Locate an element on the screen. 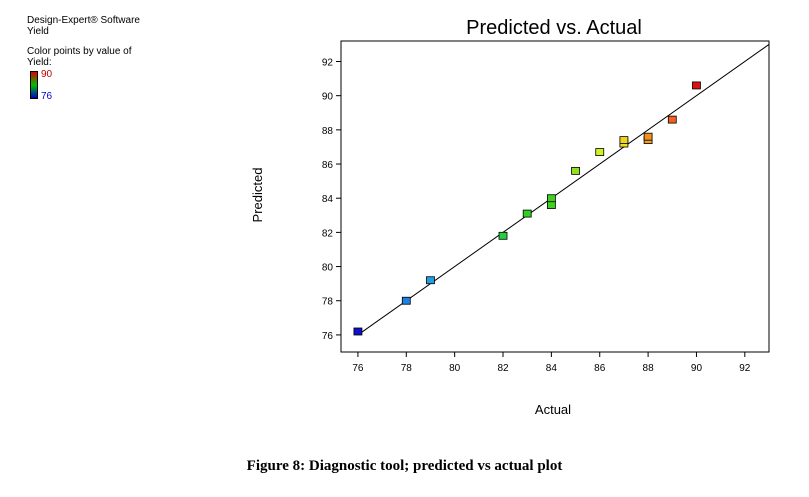 The image size is (809, 497). y-tick-label: 86 is located at coordinates (328, 165).